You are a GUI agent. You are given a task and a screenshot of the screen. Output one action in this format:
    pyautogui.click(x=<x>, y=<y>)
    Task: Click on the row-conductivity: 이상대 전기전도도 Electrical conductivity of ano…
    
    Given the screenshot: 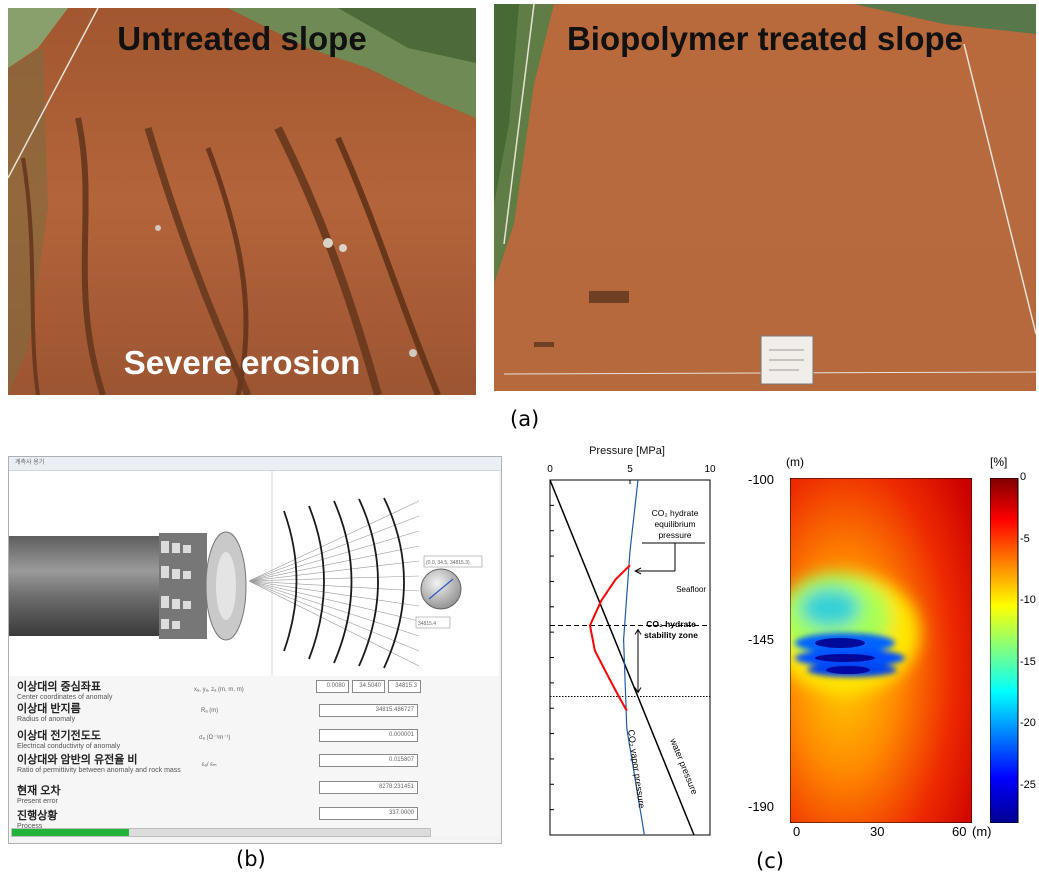 What is the action you would take?
    pyautogui.click(x=68, y=738)
    